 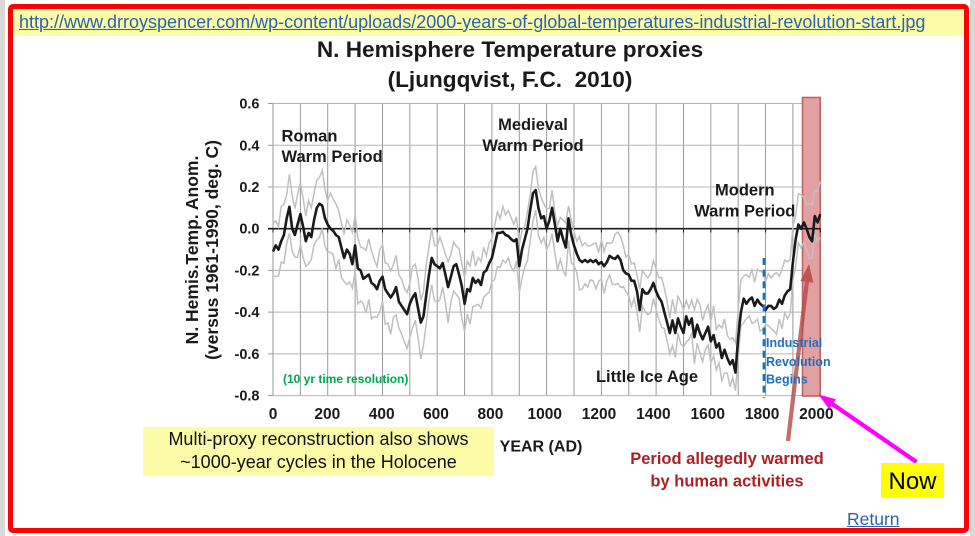 What do you see at coordinates (310, 137) in the screenshot?
I see `svg-text: Roman` at bounding box center [310, 137].